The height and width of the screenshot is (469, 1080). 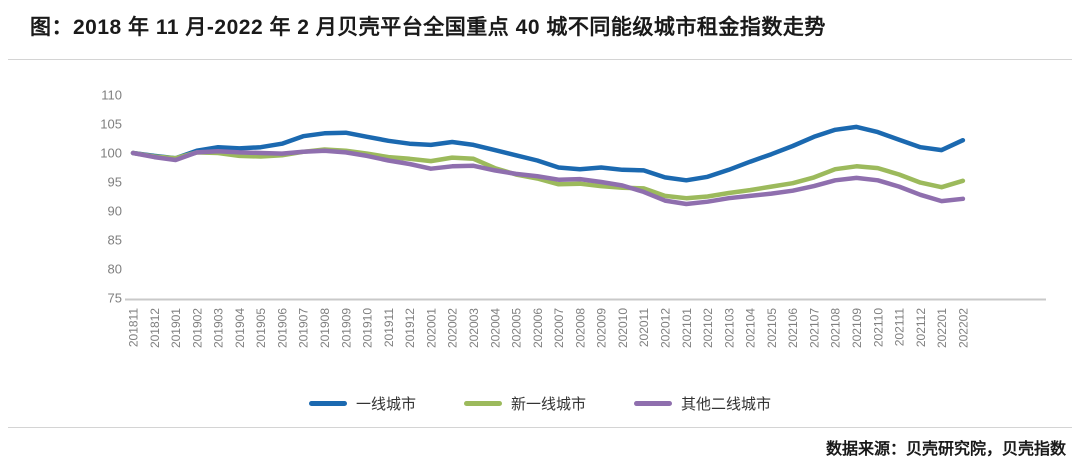 I want to click on footer-divider, so click(x=540, y=427).